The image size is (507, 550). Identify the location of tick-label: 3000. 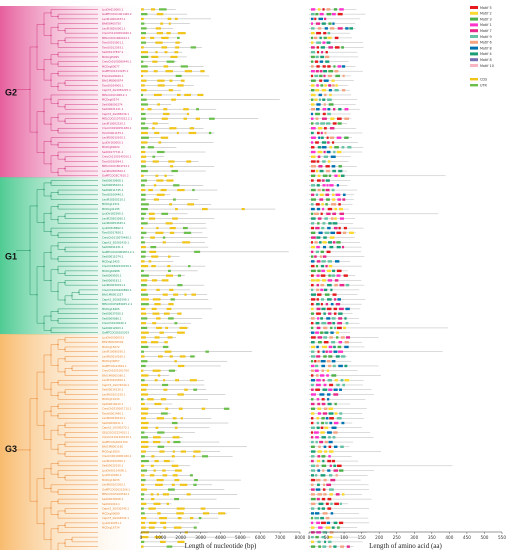
(200, 537).